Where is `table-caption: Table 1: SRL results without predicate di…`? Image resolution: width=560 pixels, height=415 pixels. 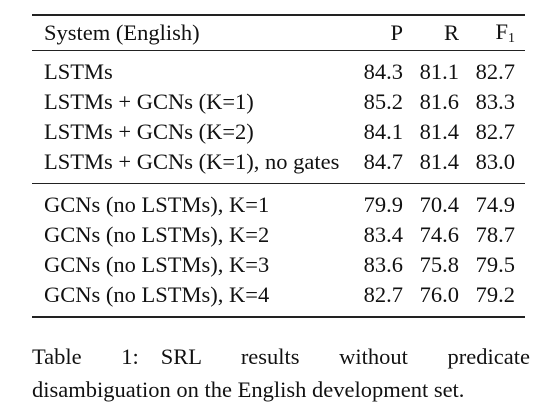
table-caption: Table 1: SRL results without predicate di… is located at coordinates (281, 373).